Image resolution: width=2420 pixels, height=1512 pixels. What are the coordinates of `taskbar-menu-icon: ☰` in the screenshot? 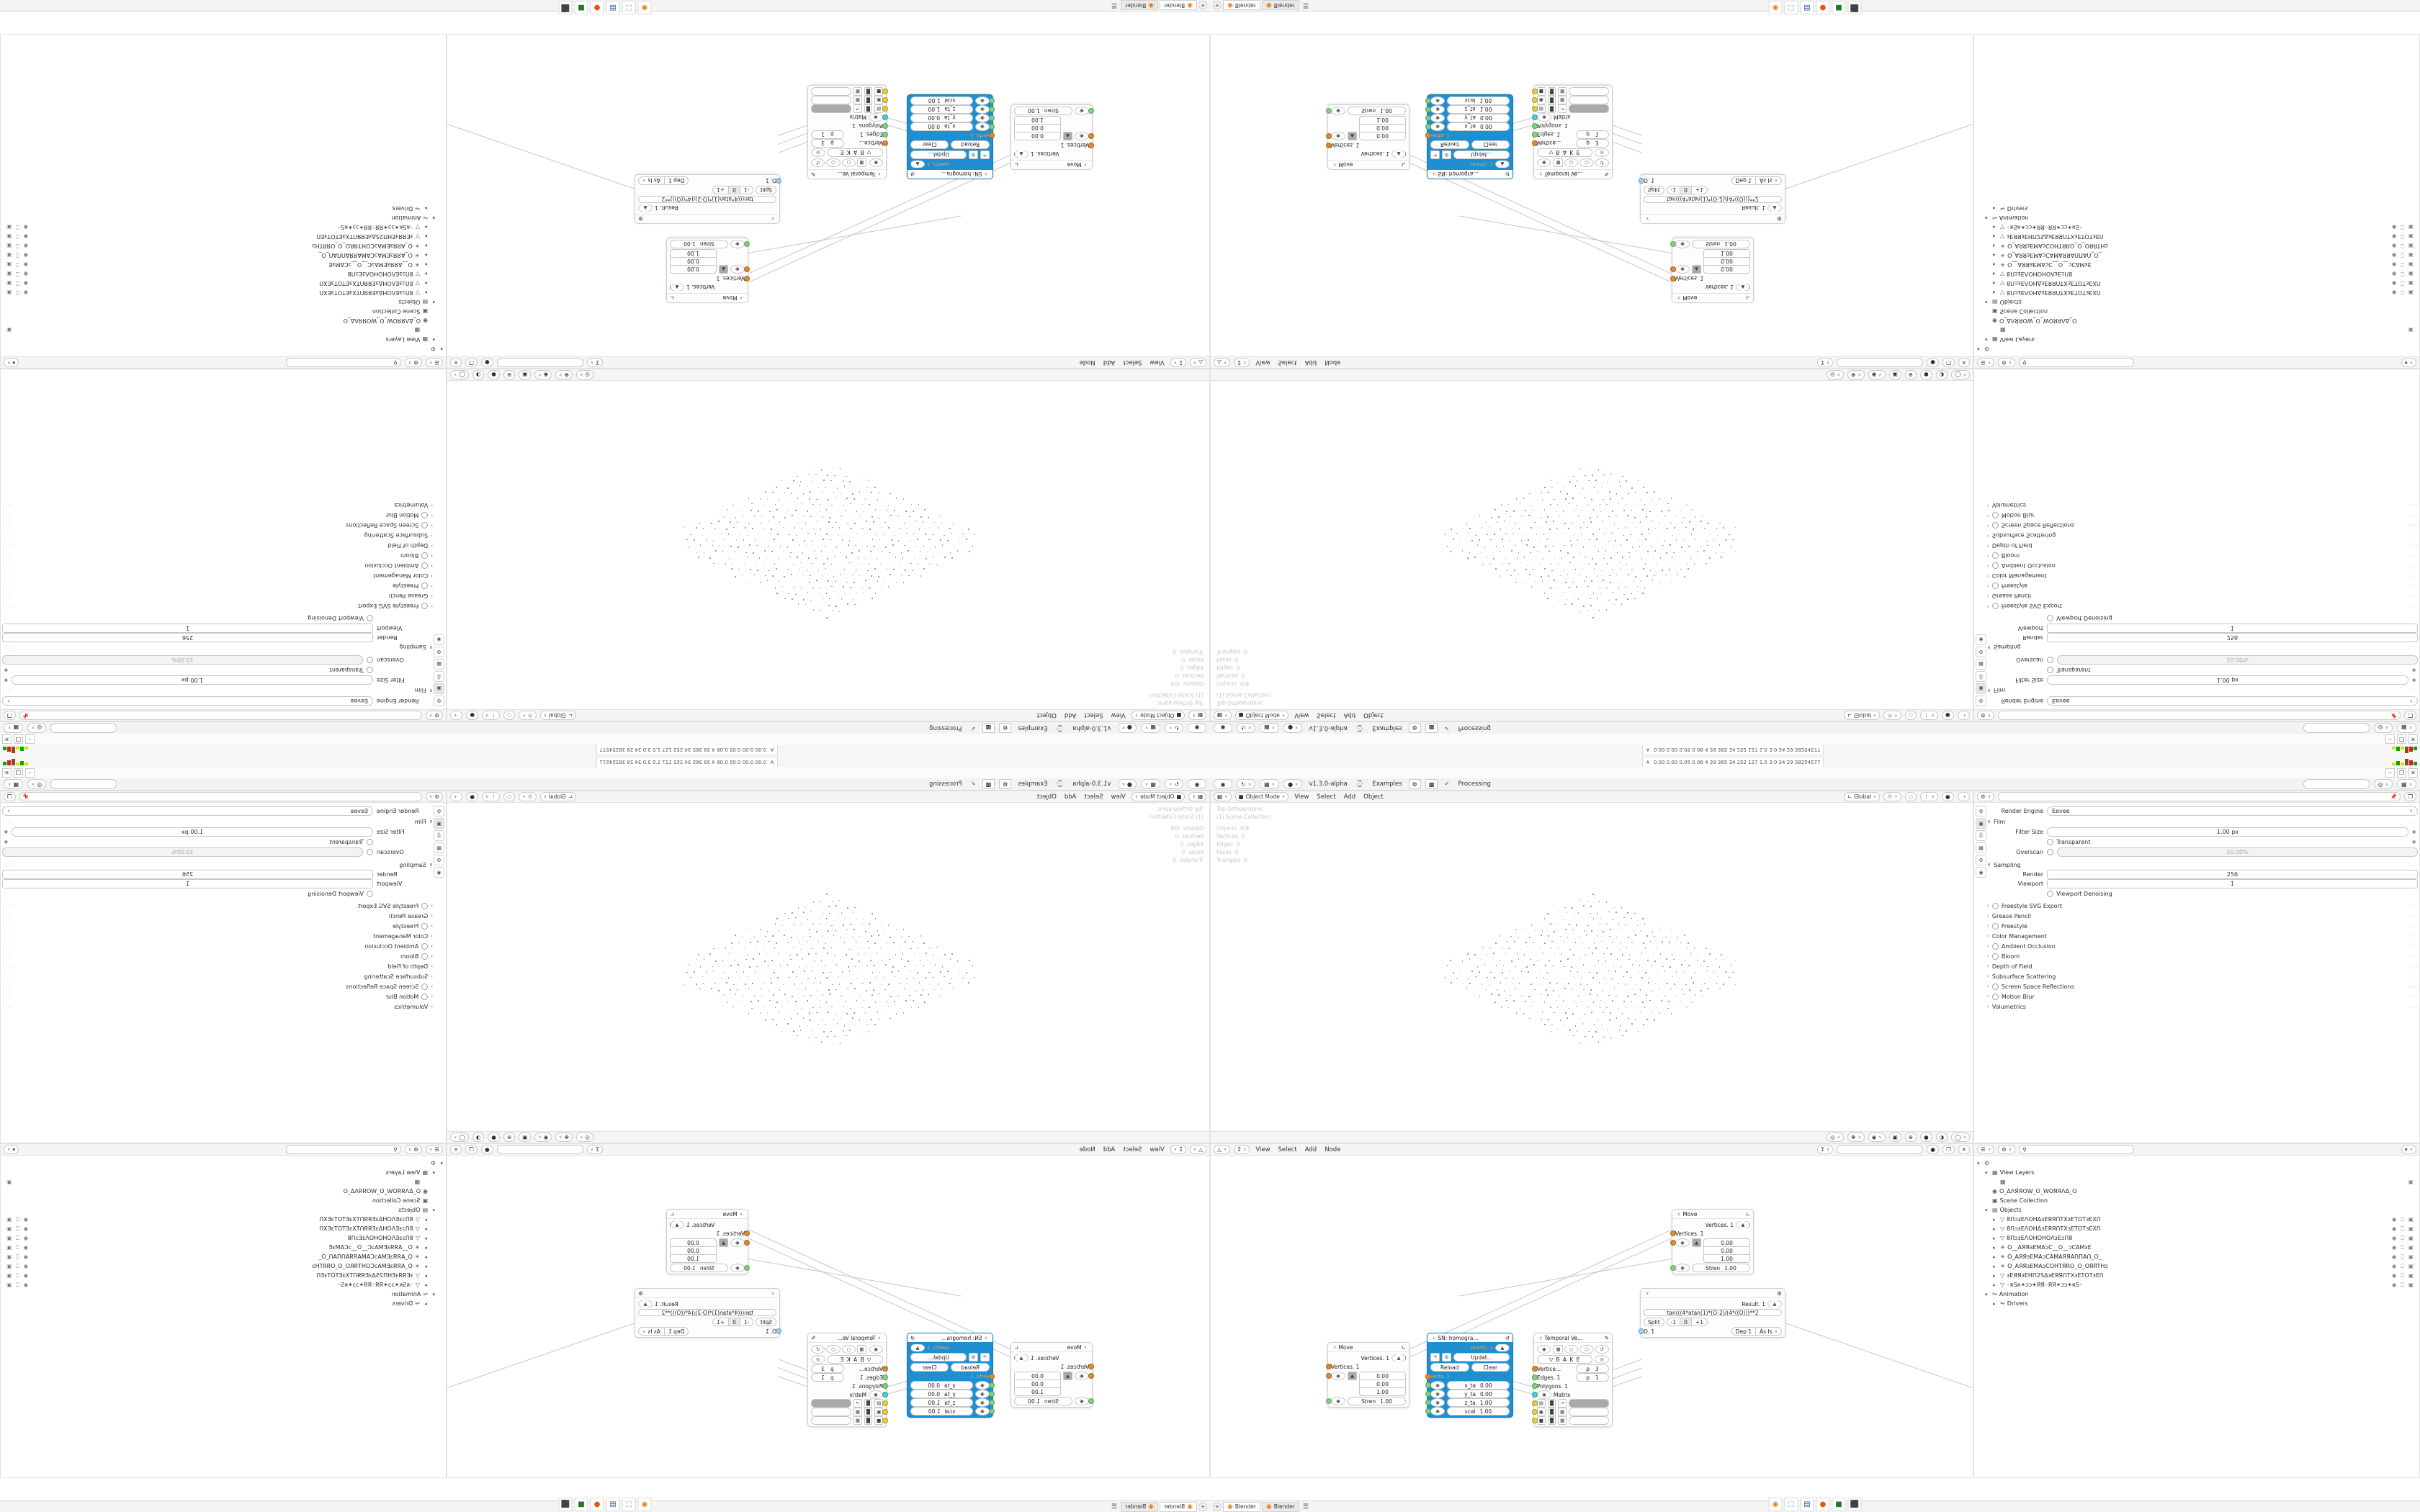 It's located at (1305, 5).